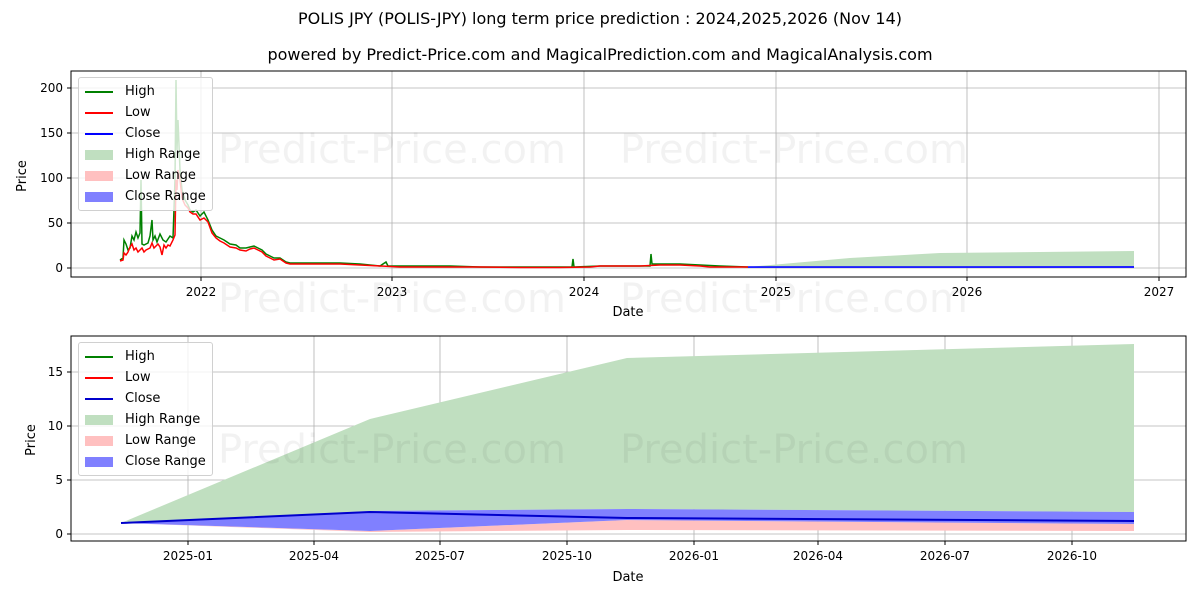 This screenshot has height=600, width=1200. What do you see at coordinates (776, 292) in the screenshot?
I see `x-tick: 2025` at bounding box center [776, 292].